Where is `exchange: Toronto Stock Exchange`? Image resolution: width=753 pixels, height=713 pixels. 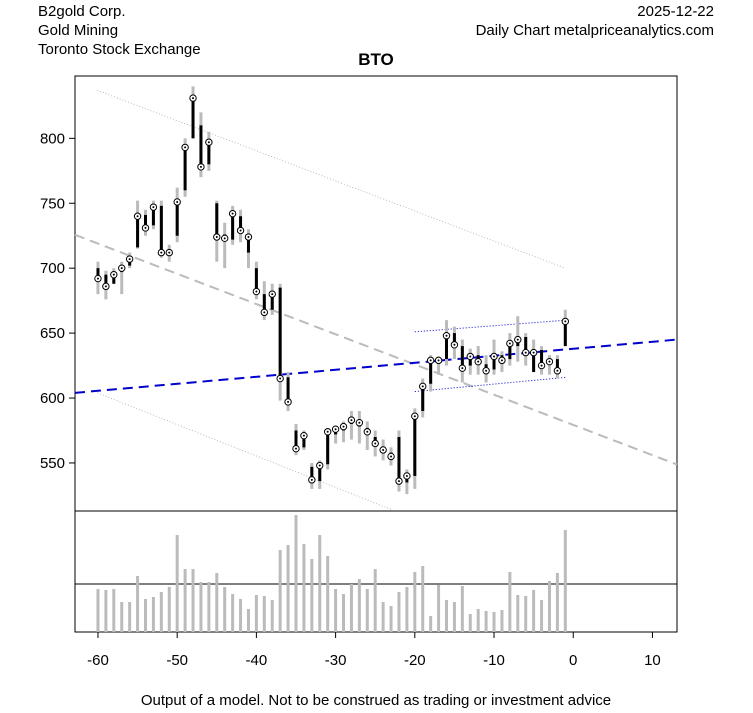
exchange: Toronto Stock Exchange is located at coordinates (119, 49).